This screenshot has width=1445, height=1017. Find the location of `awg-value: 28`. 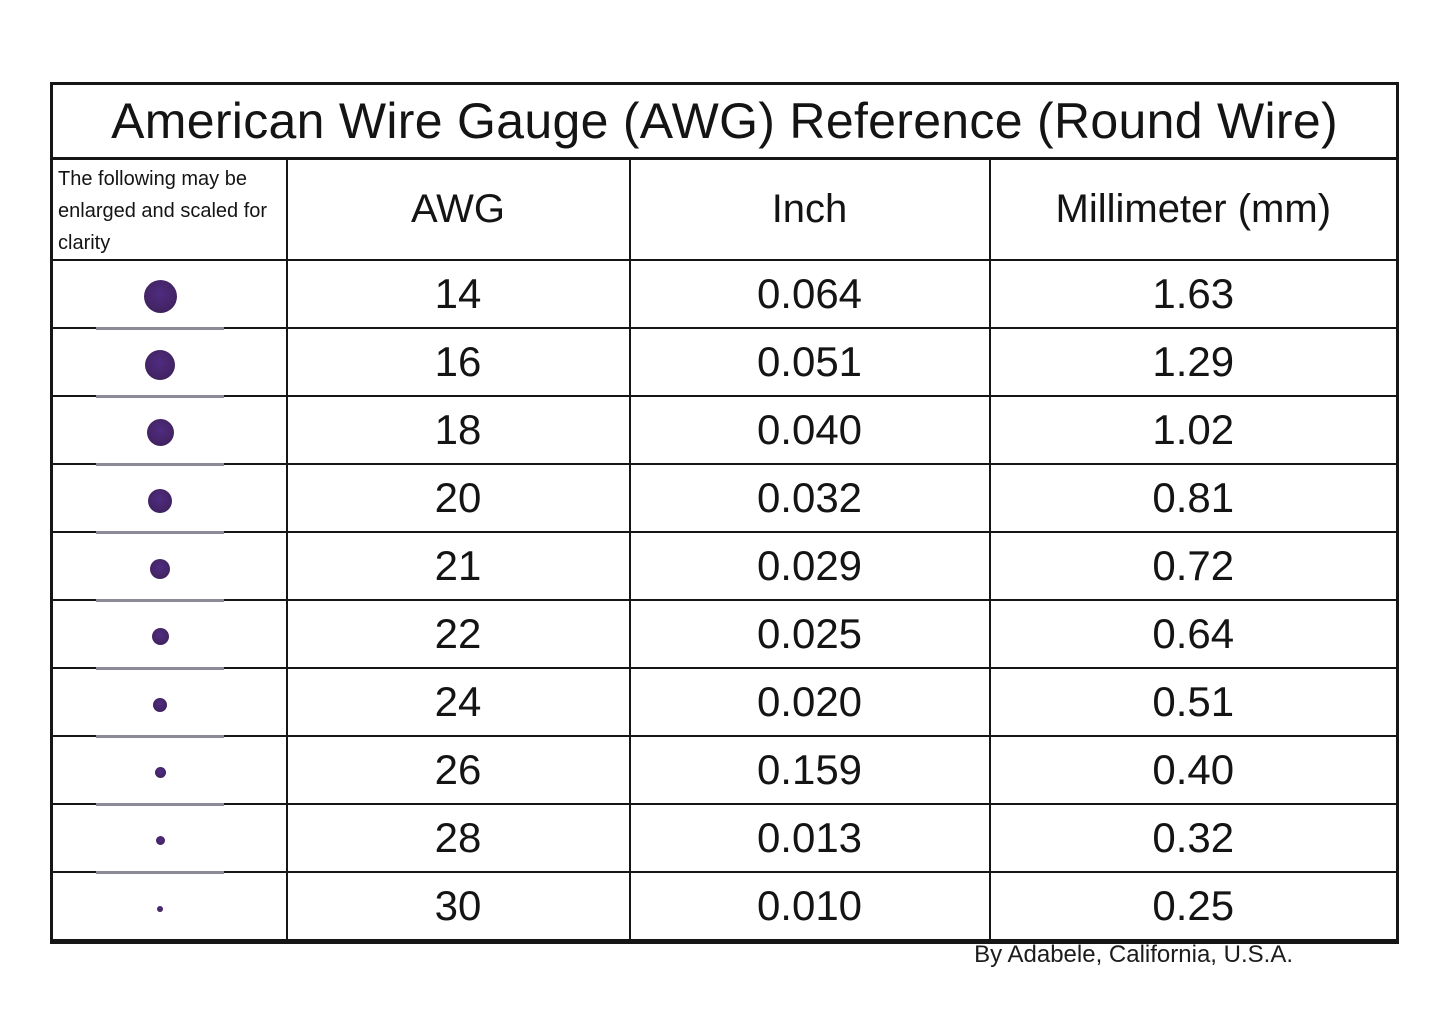

awg-value: 28 is located at coordinates (458, 838).